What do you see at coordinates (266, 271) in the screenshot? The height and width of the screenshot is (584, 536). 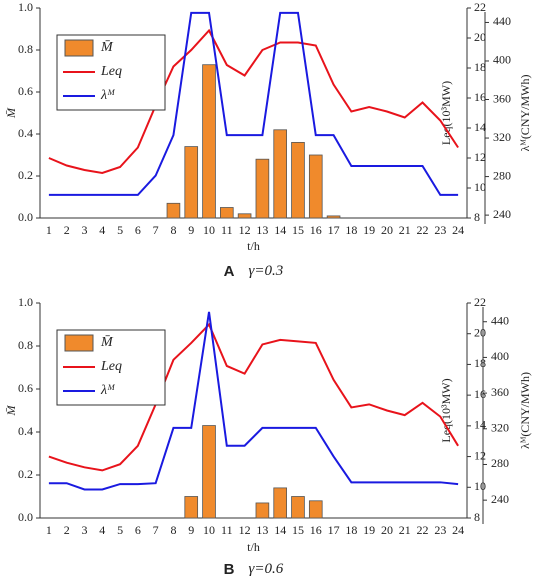 I see `panel-gamma: γ=0.3` at bounding box center [266, 271].